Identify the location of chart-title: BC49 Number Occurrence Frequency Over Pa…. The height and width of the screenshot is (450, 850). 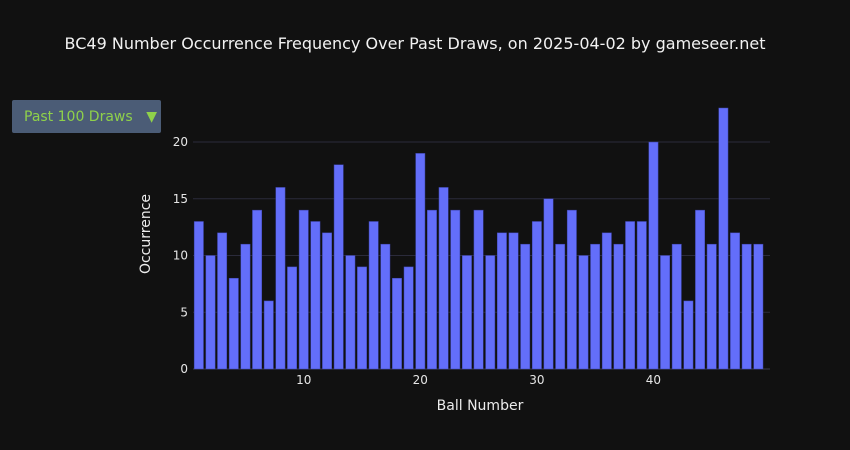
(415, 43).